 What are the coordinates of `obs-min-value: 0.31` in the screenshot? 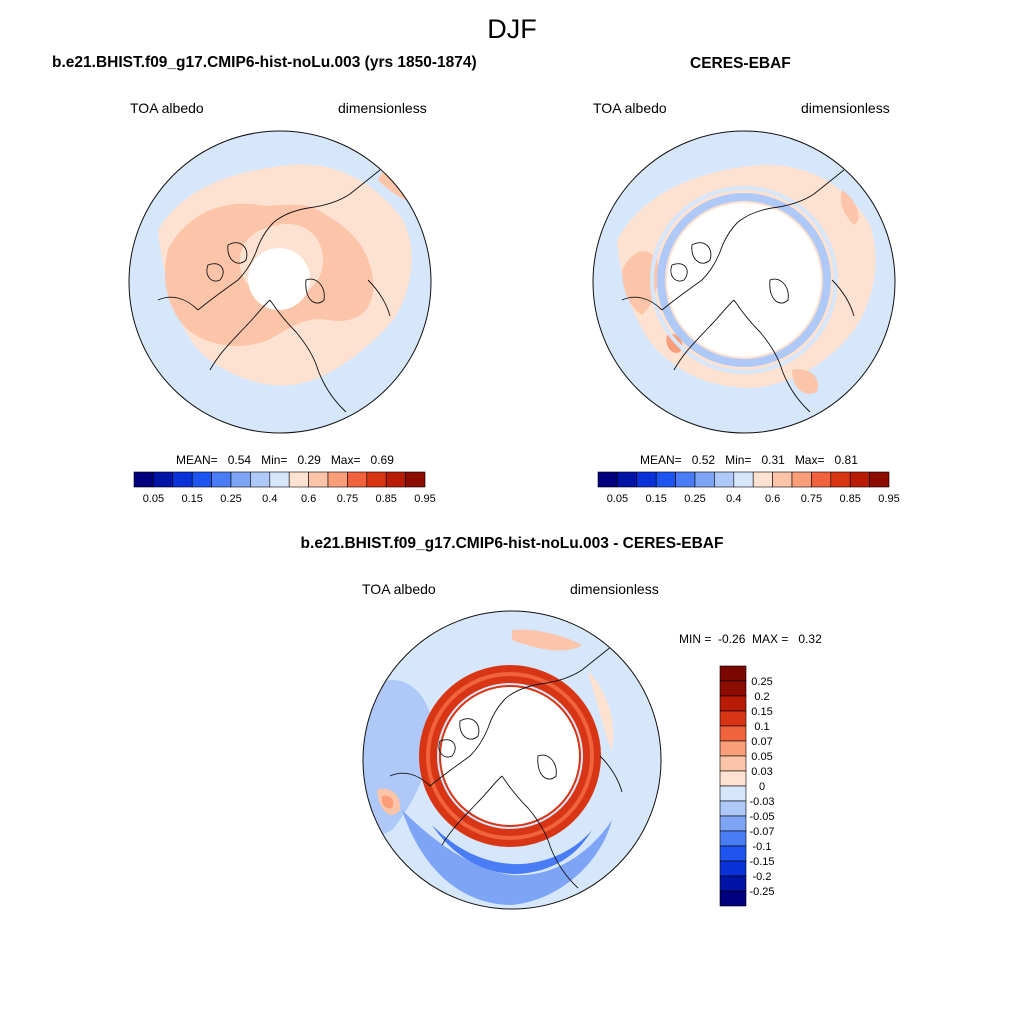 It's located at (773, 460).